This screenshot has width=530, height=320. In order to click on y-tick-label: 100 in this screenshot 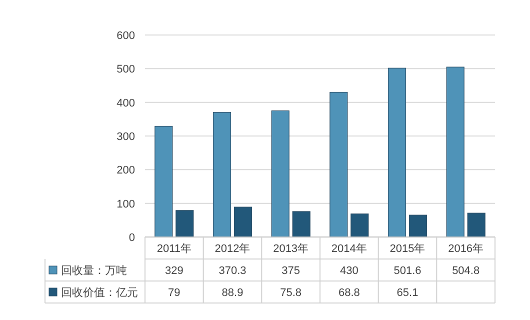, I will do `click(125, 204)`.